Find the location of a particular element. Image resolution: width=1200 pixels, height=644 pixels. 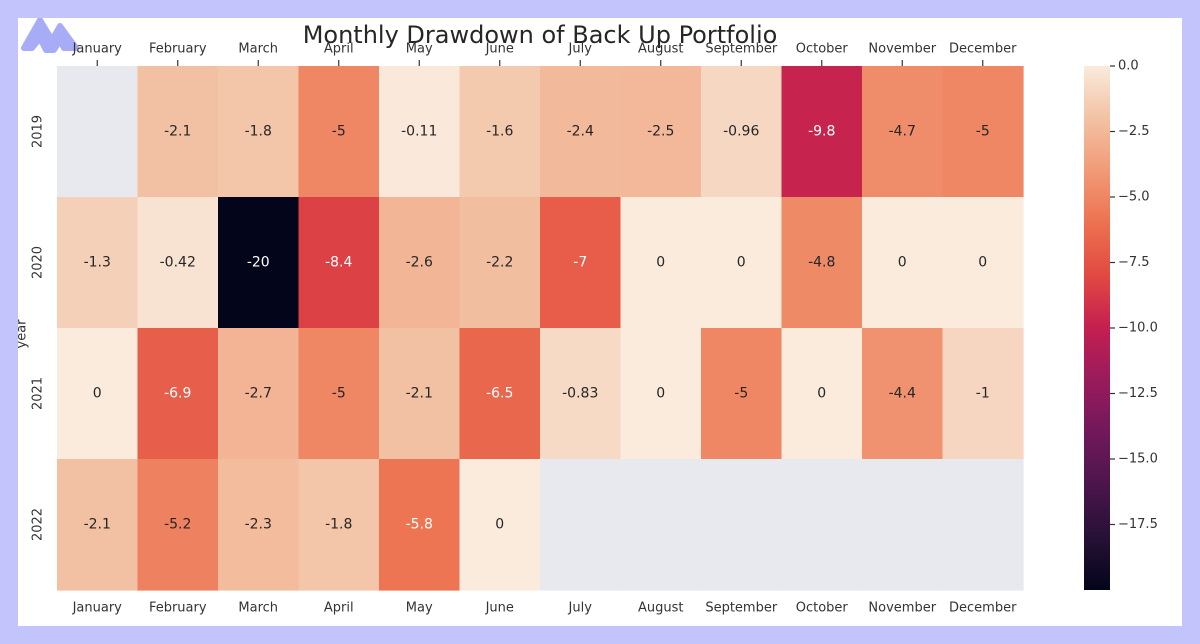

cell-value-label: -2.6 is located at coordinates (419, 263).